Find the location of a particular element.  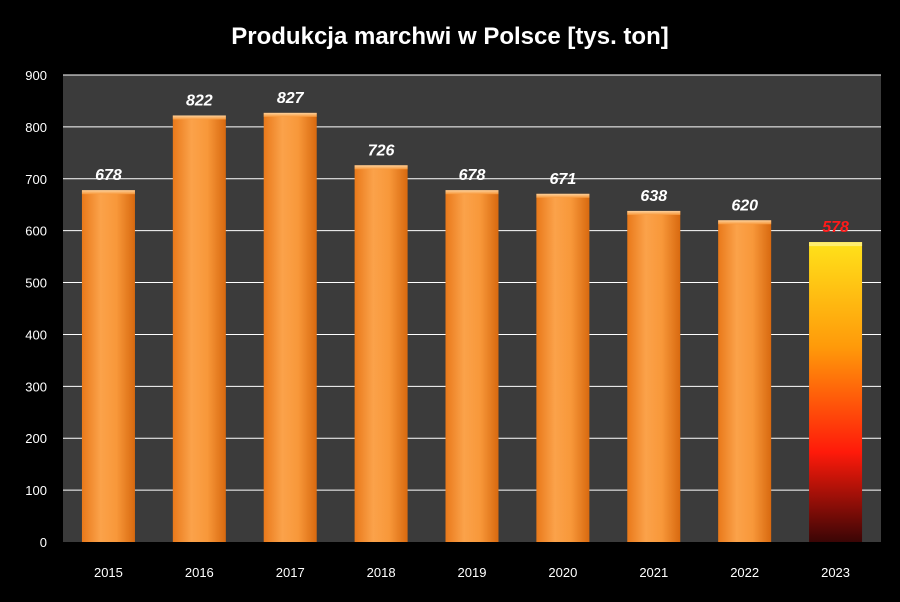

y-tick-label: 600 is located at coordinates (36, 231).